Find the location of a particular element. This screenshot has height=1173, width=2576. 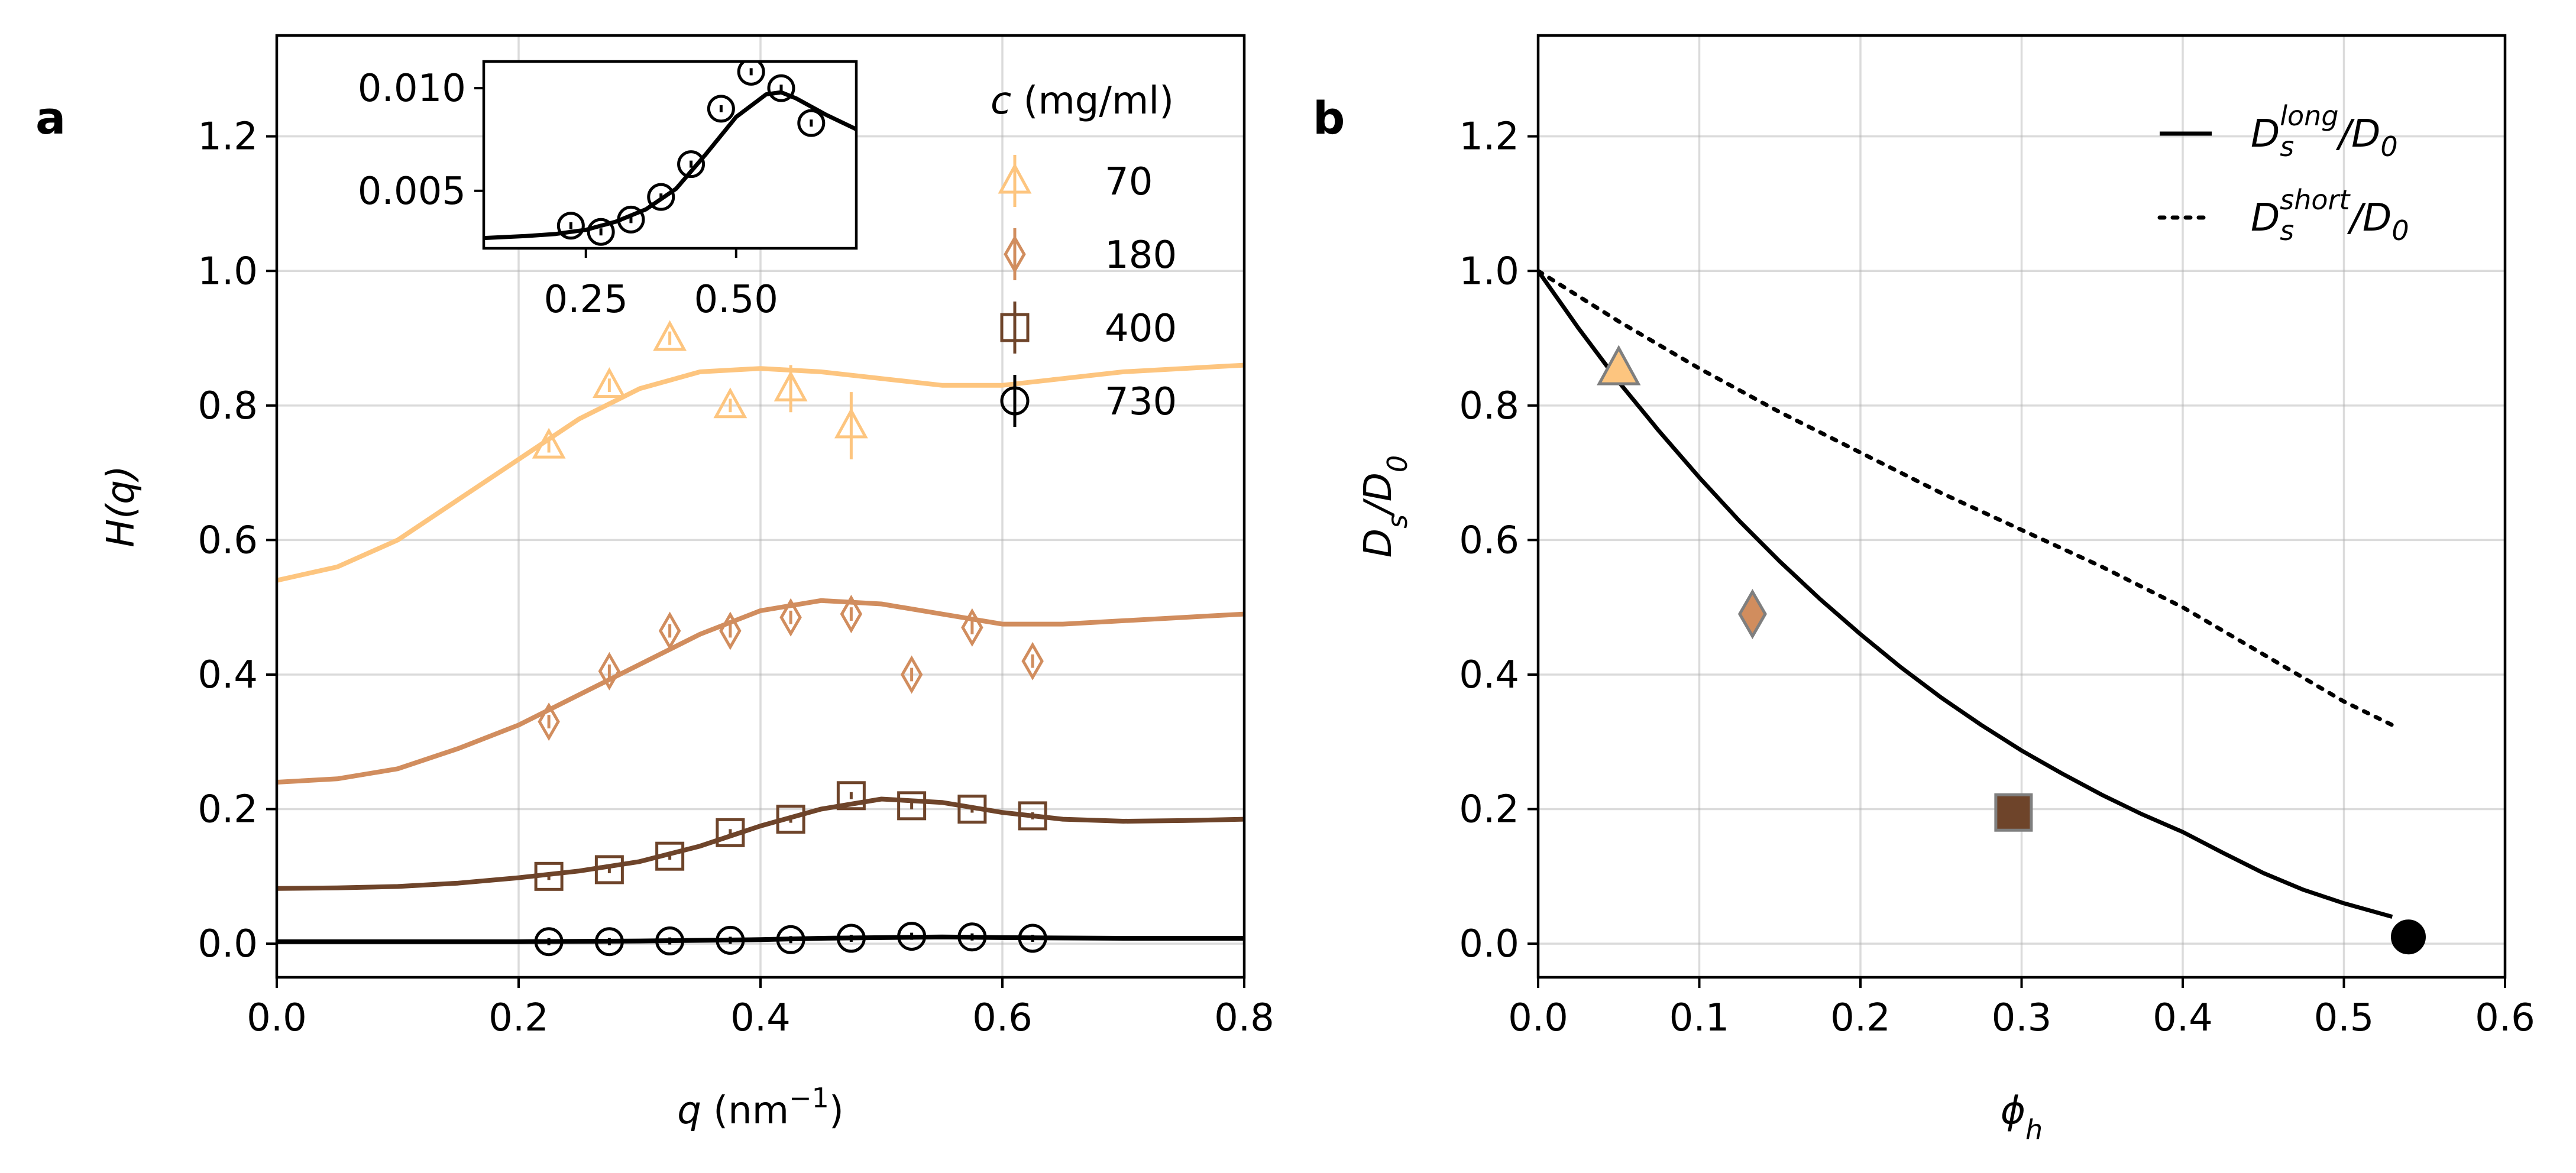

panel-a-inset-plot-area is located at coordinates (670, 153).